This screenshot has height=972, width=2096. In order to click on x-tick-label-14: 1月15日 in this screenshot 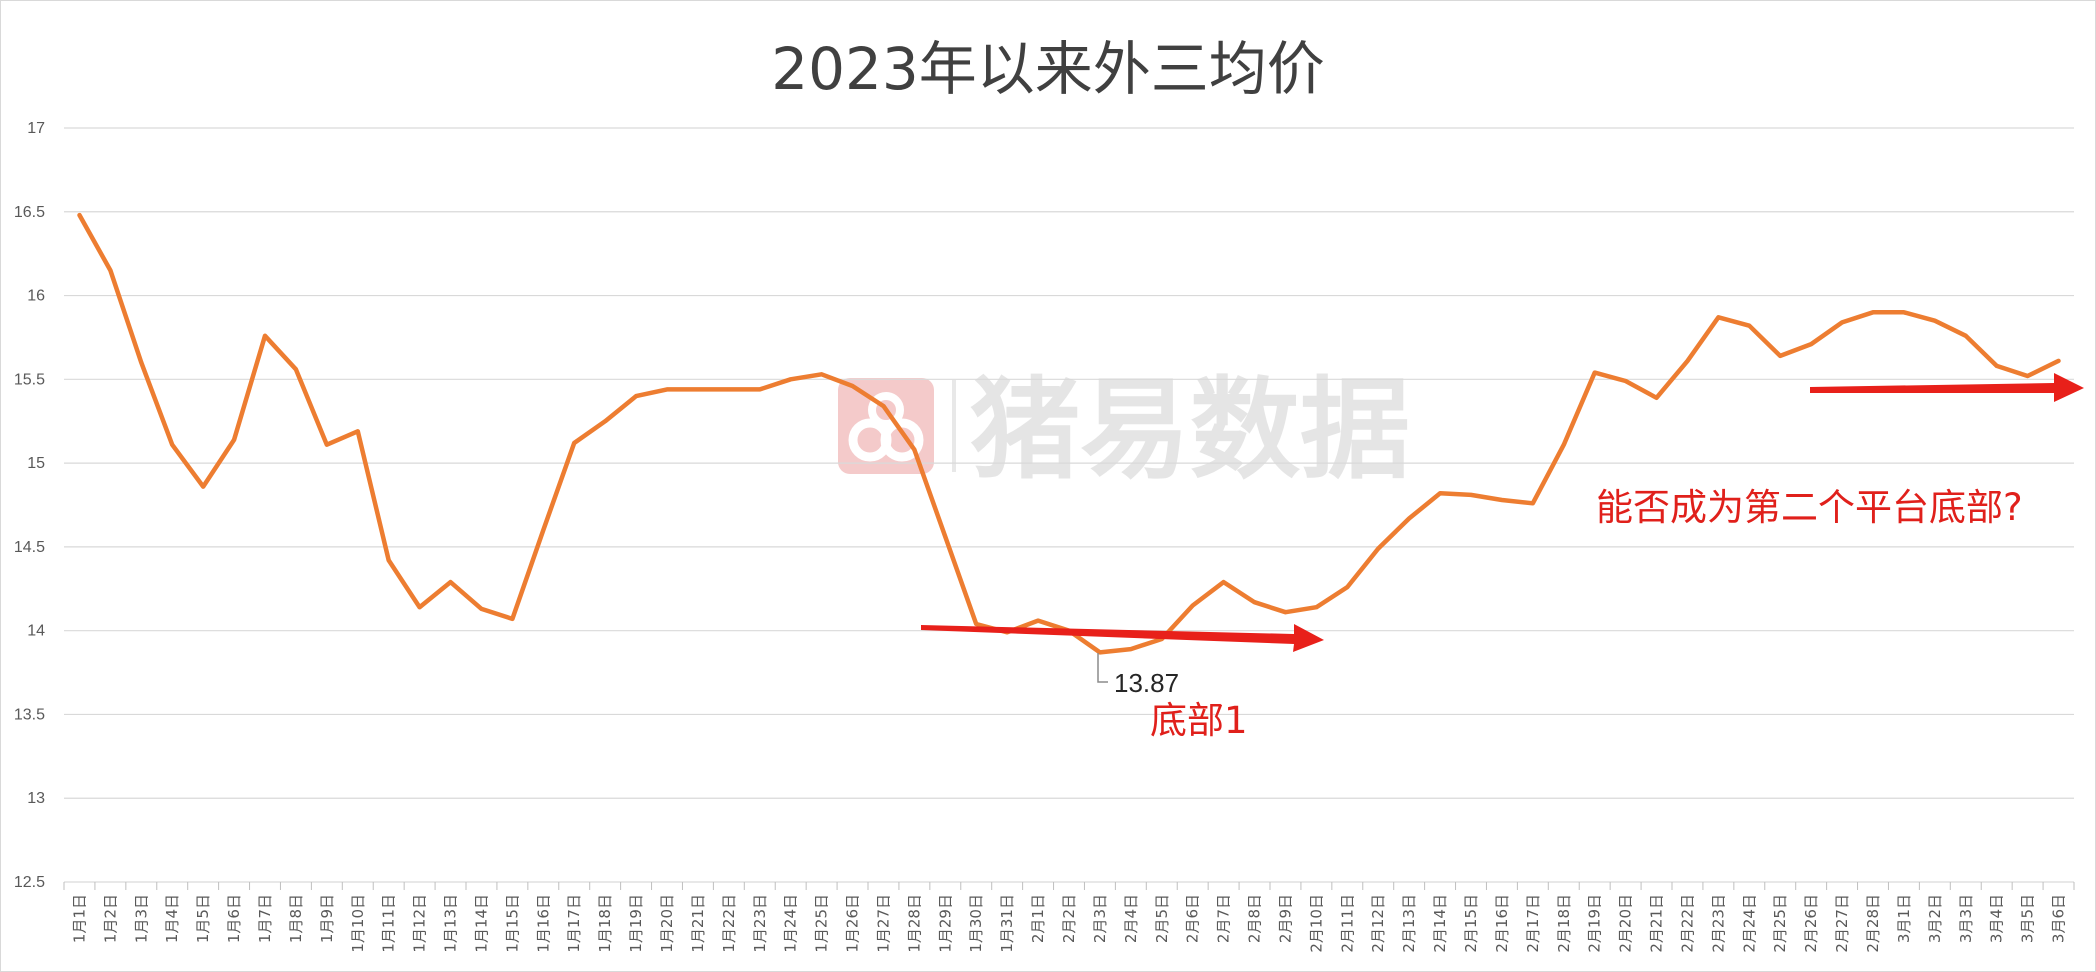, I will do `click(512, 923)`.